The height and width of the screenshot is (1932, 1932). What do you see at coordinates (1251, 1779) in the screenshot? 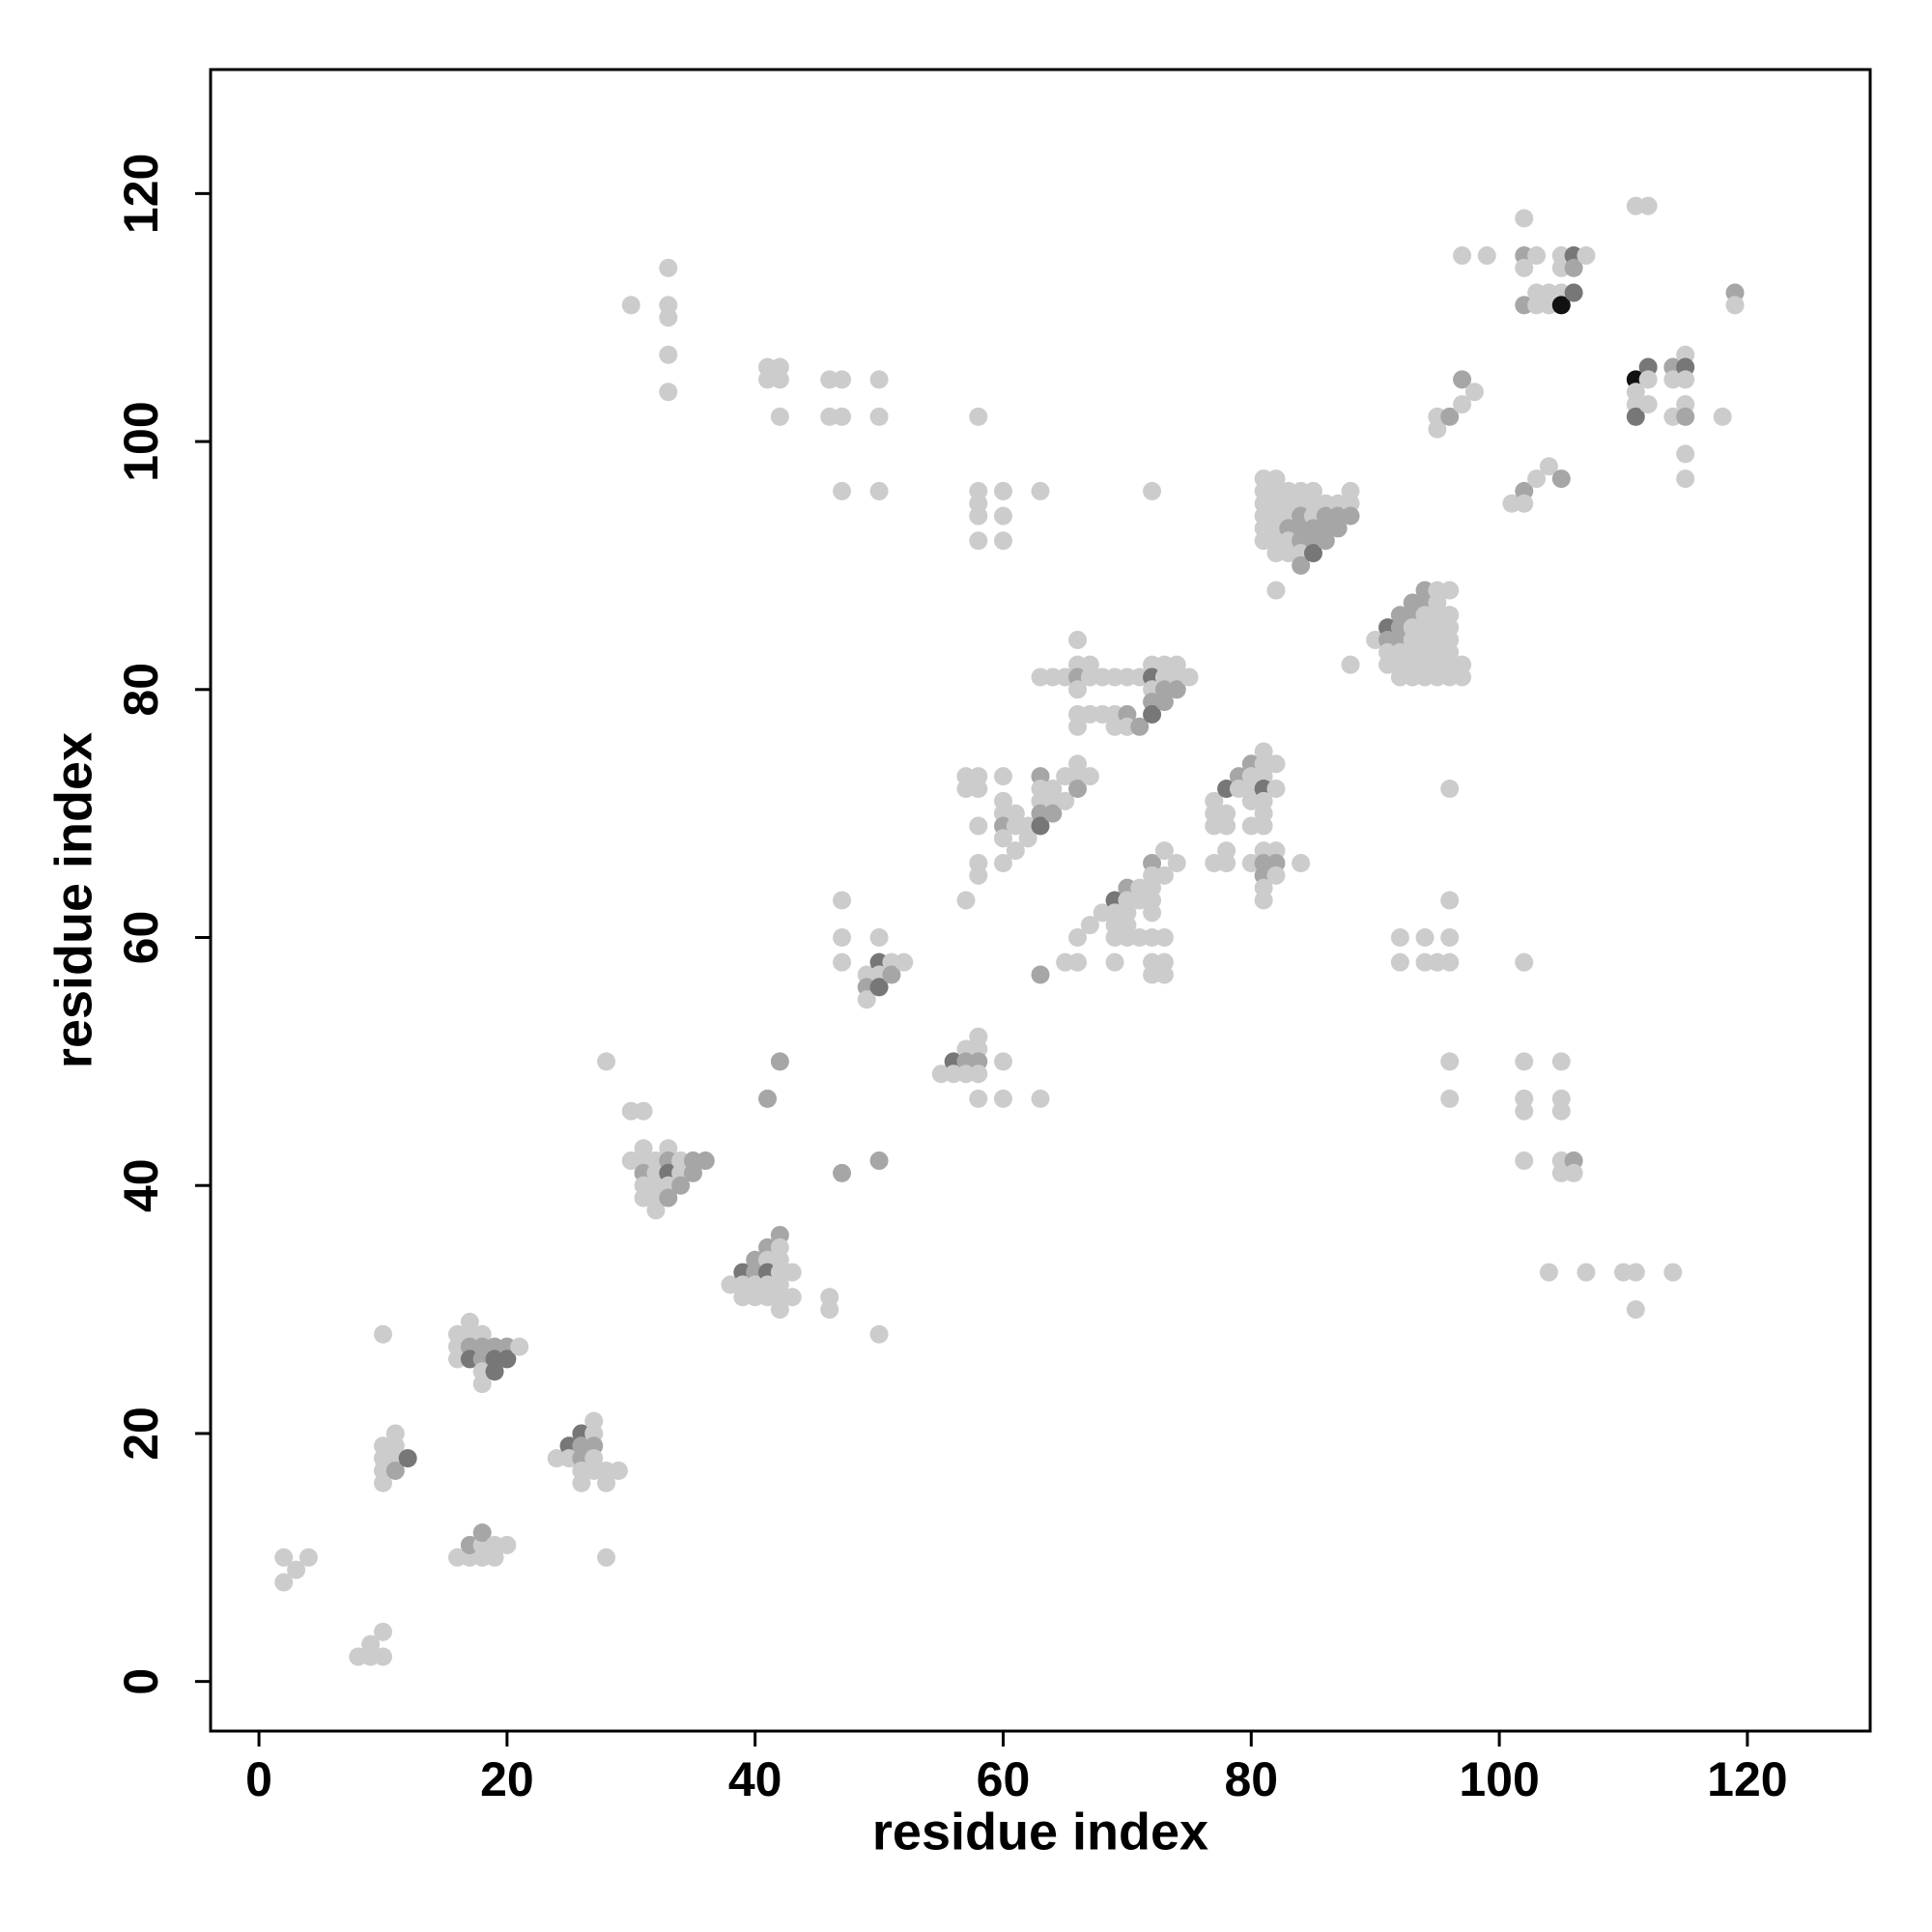
I see `x-tick-label: 80` at bounding box center [1251, 1779].